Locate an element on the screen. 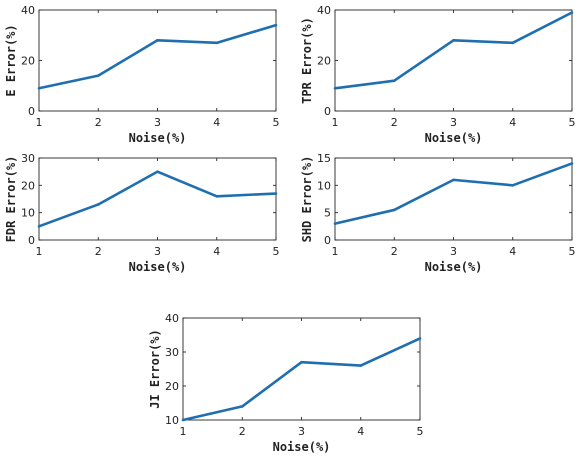 The width and height of the screenshot is (581, 457). subplot-2: 1 2 3 4 5 0 20 40 Noise(%) TPR Error(%) is located at coordinates (438, 74).